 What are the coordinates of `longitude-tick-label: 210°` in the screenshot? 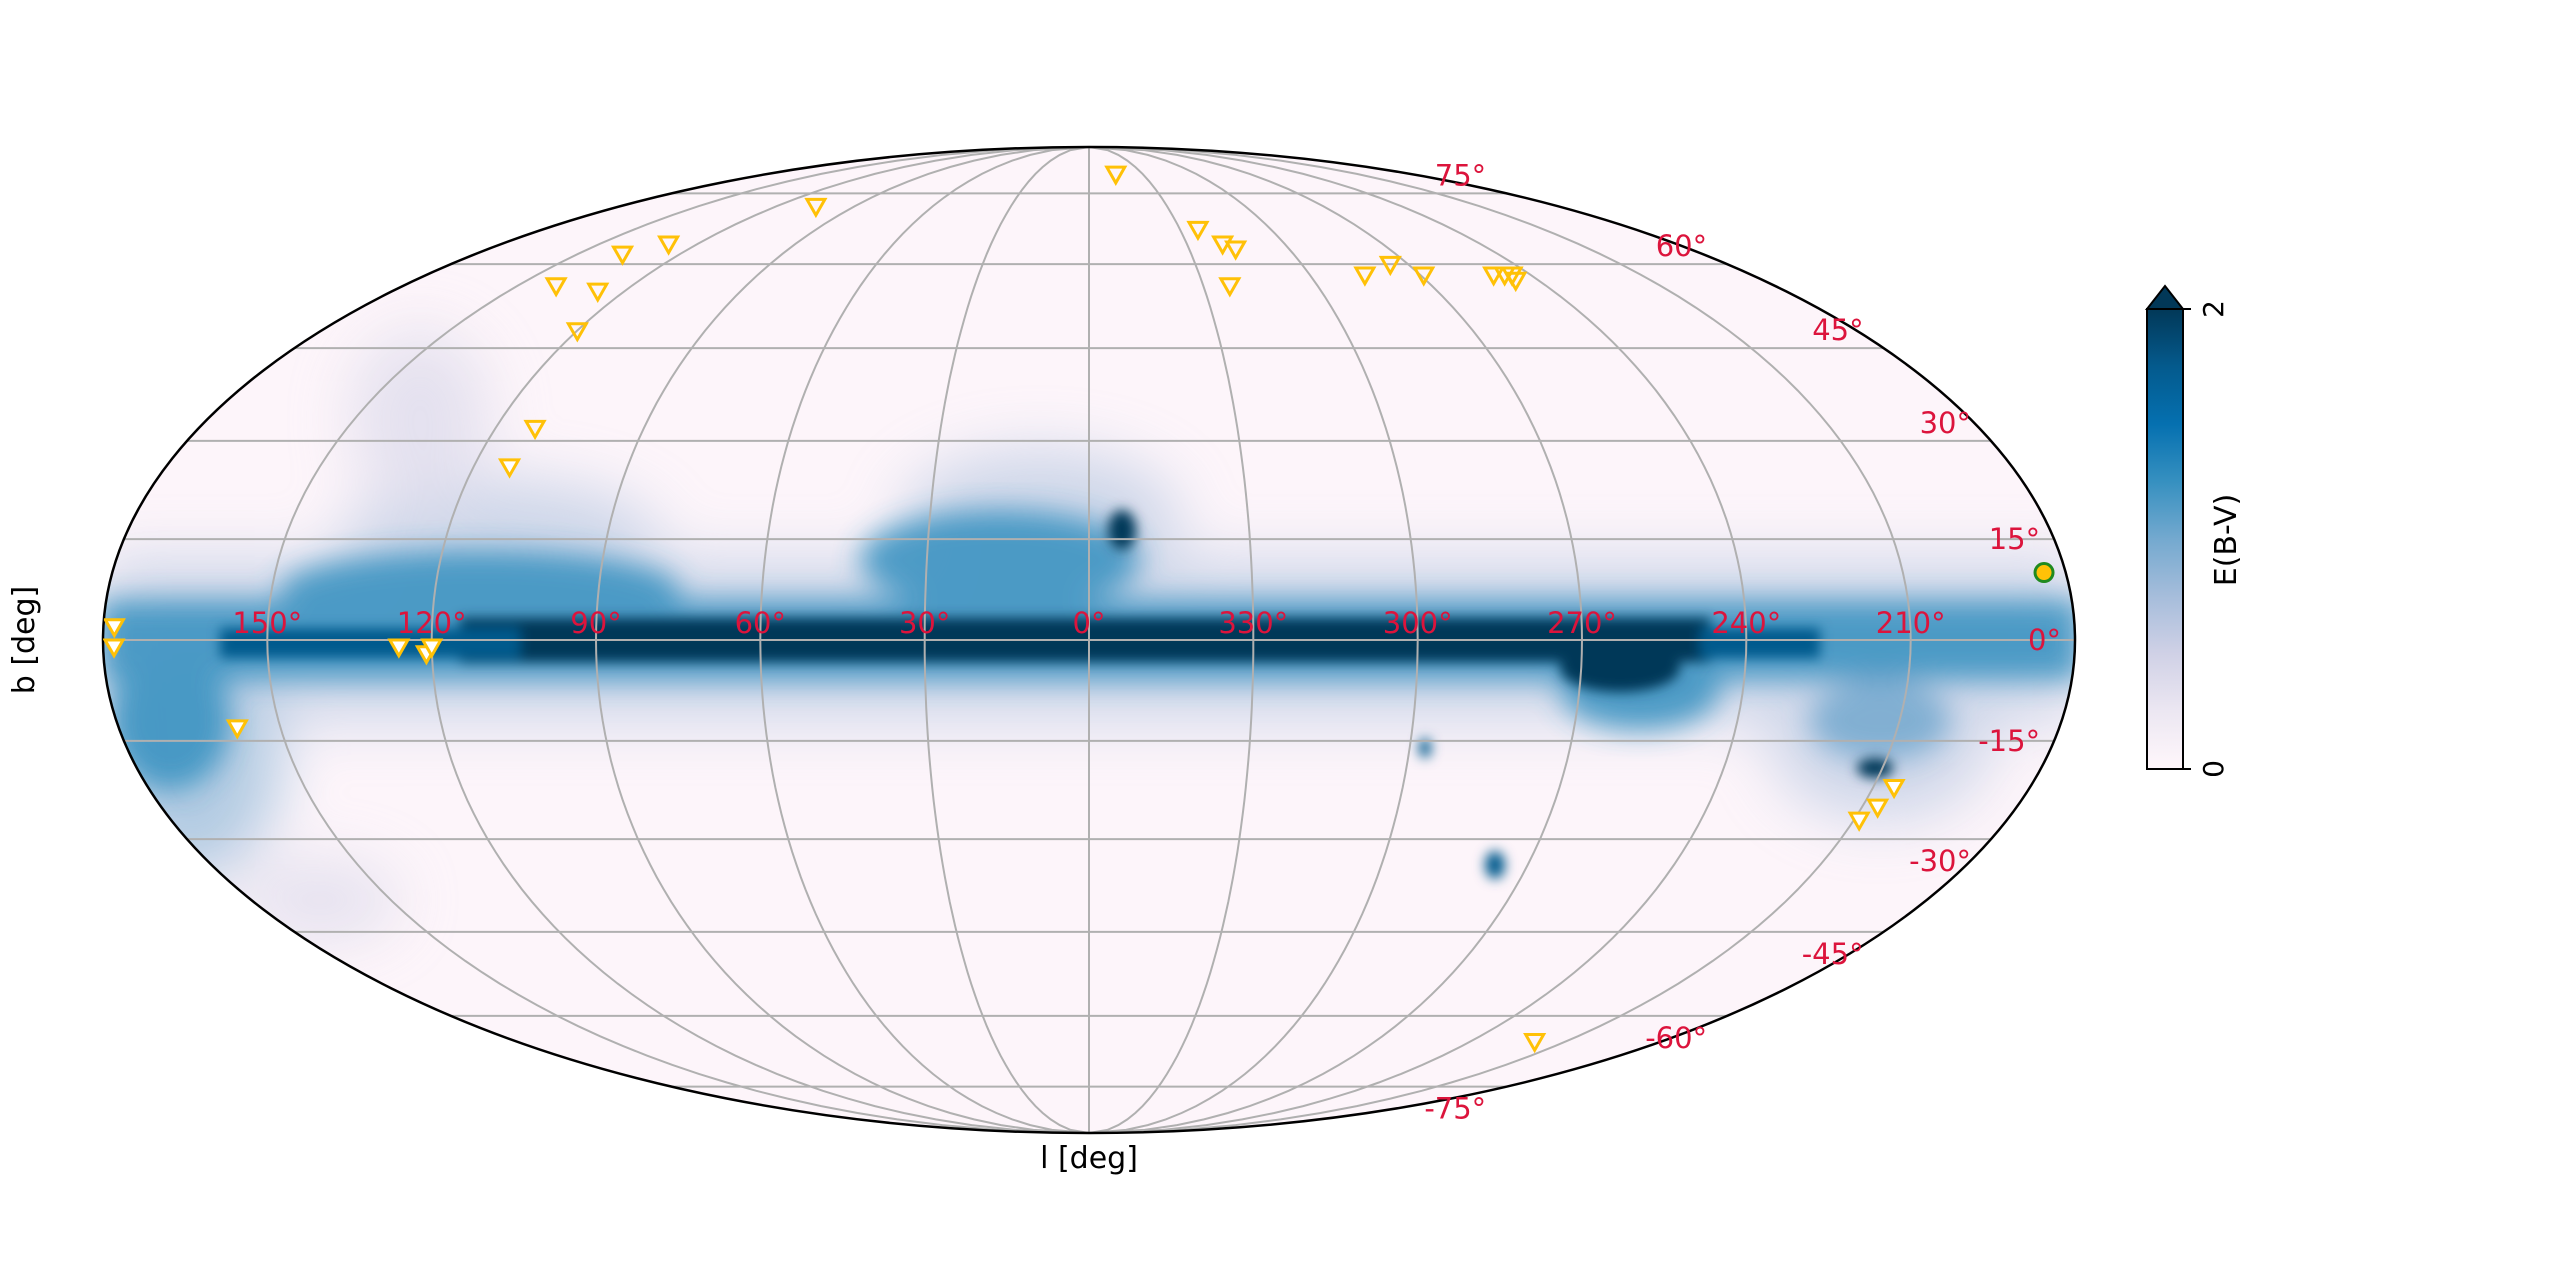 It's located at (1911, 623).